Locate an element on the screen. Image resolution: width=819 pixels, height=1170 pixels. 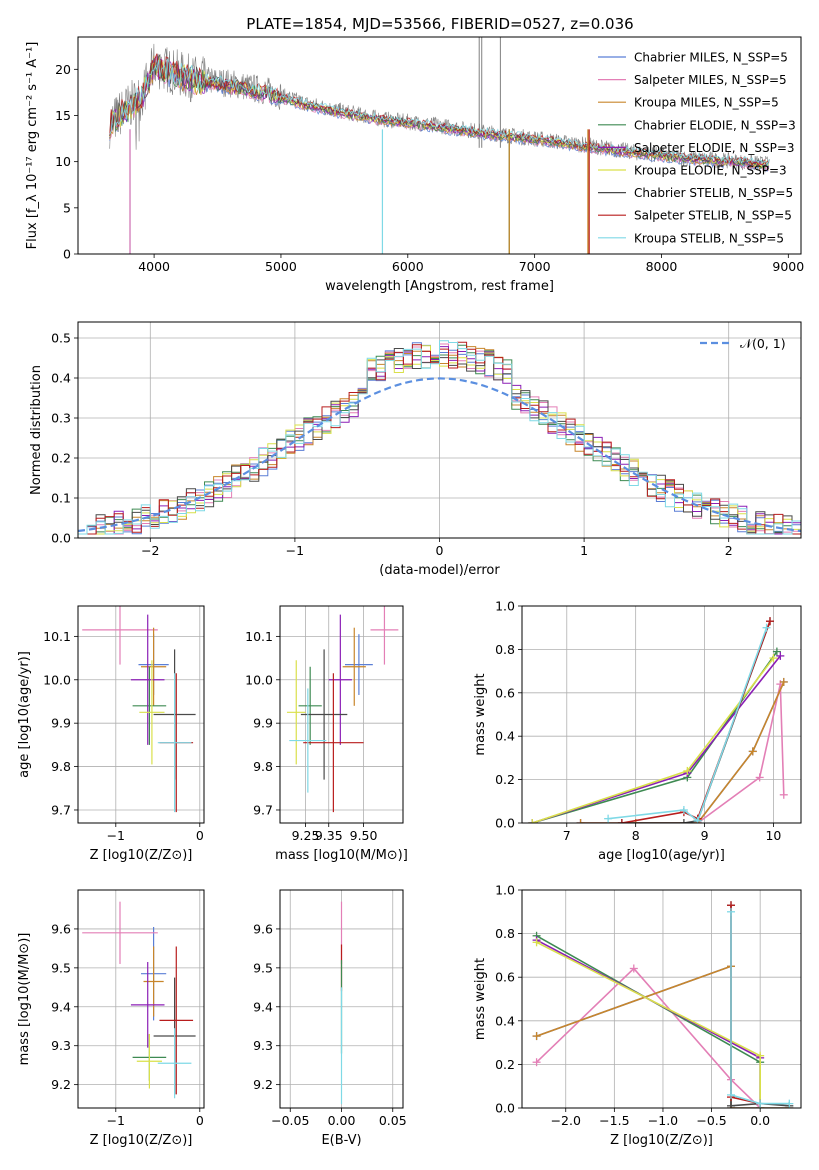
y-axis-label: Flux [f_λ 10⁻¹⁷ erg cm⁻² s⁻¹ A⁻¹] is located at coordinates (32, 146).